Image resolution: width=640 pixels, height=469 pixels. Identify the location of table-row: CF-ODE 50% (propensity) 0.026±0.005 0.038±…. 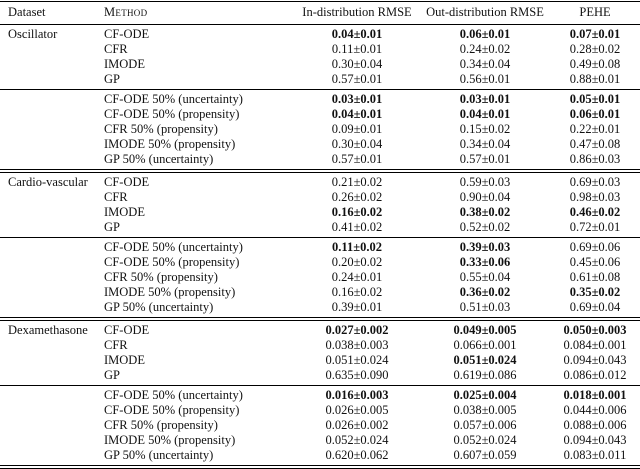
(320, 410).